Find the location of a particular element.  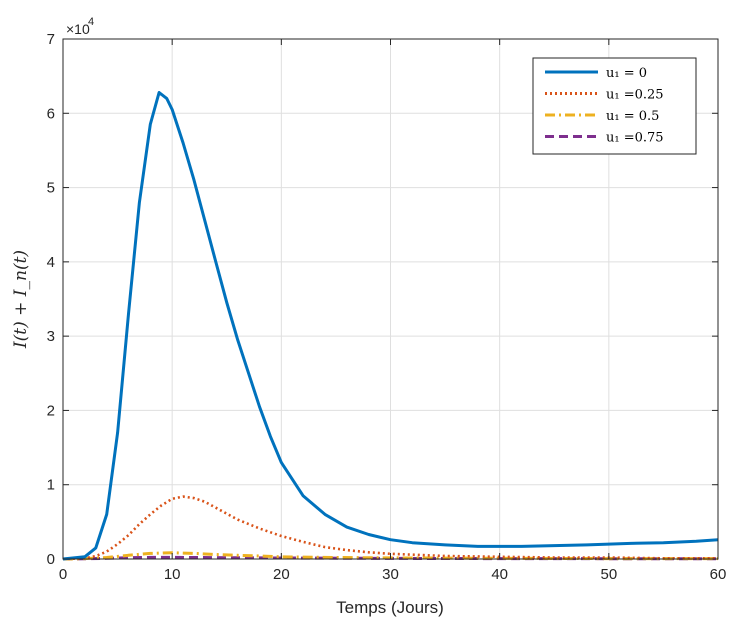

y-tick-label: 3 is located at coordinates (51, 336).